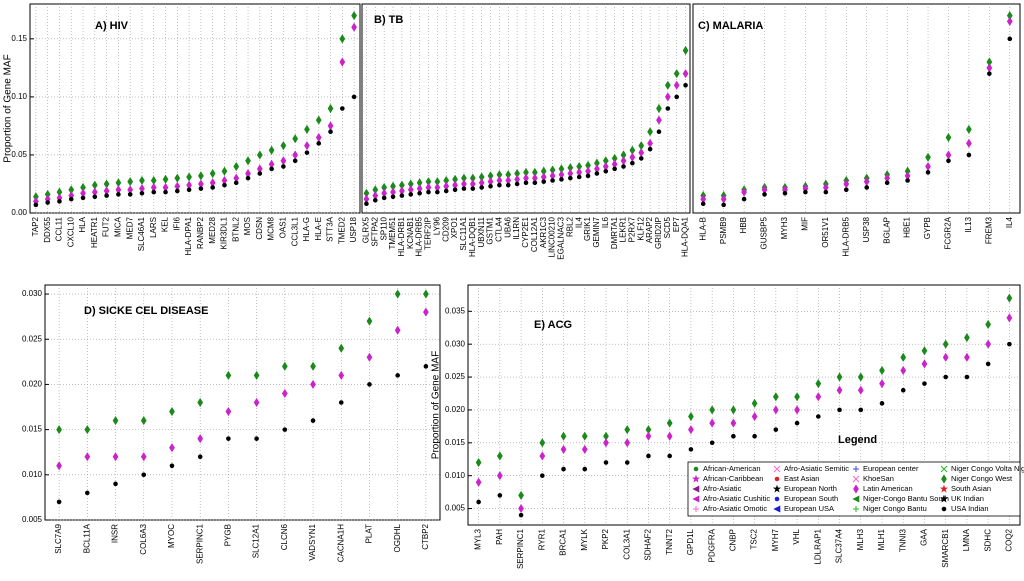  What do you see at coordinates (649, 229) in the screenshot?
I see `x-tick-label: ARAP2` at bounding box center [649, 229].